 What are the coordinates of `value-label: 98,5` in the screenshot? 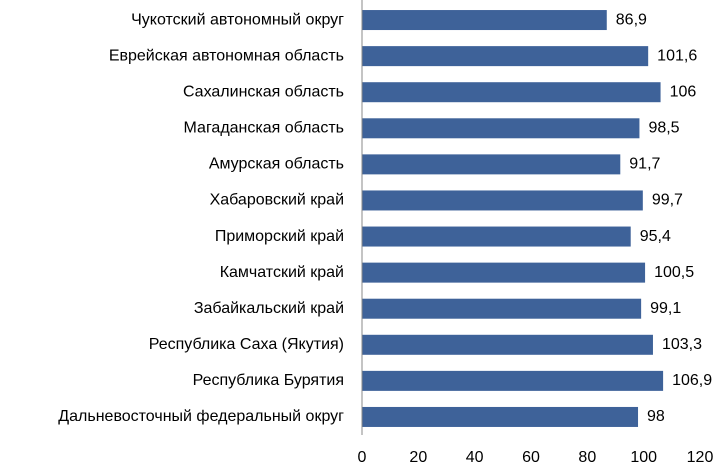 It's located at (663, 128).